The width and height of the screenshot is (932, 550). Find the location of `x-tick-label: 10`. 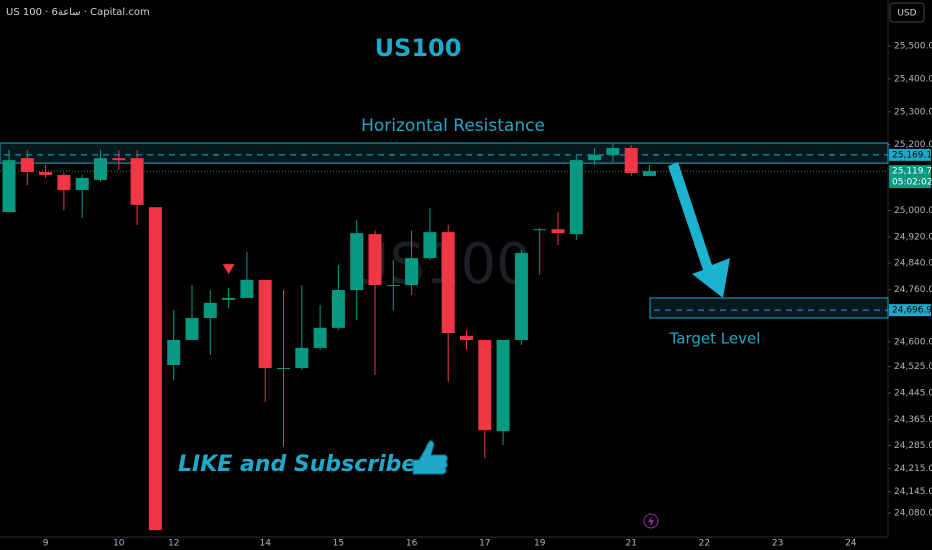

x-tick-label: 10 is located at coordinates (119, 544).